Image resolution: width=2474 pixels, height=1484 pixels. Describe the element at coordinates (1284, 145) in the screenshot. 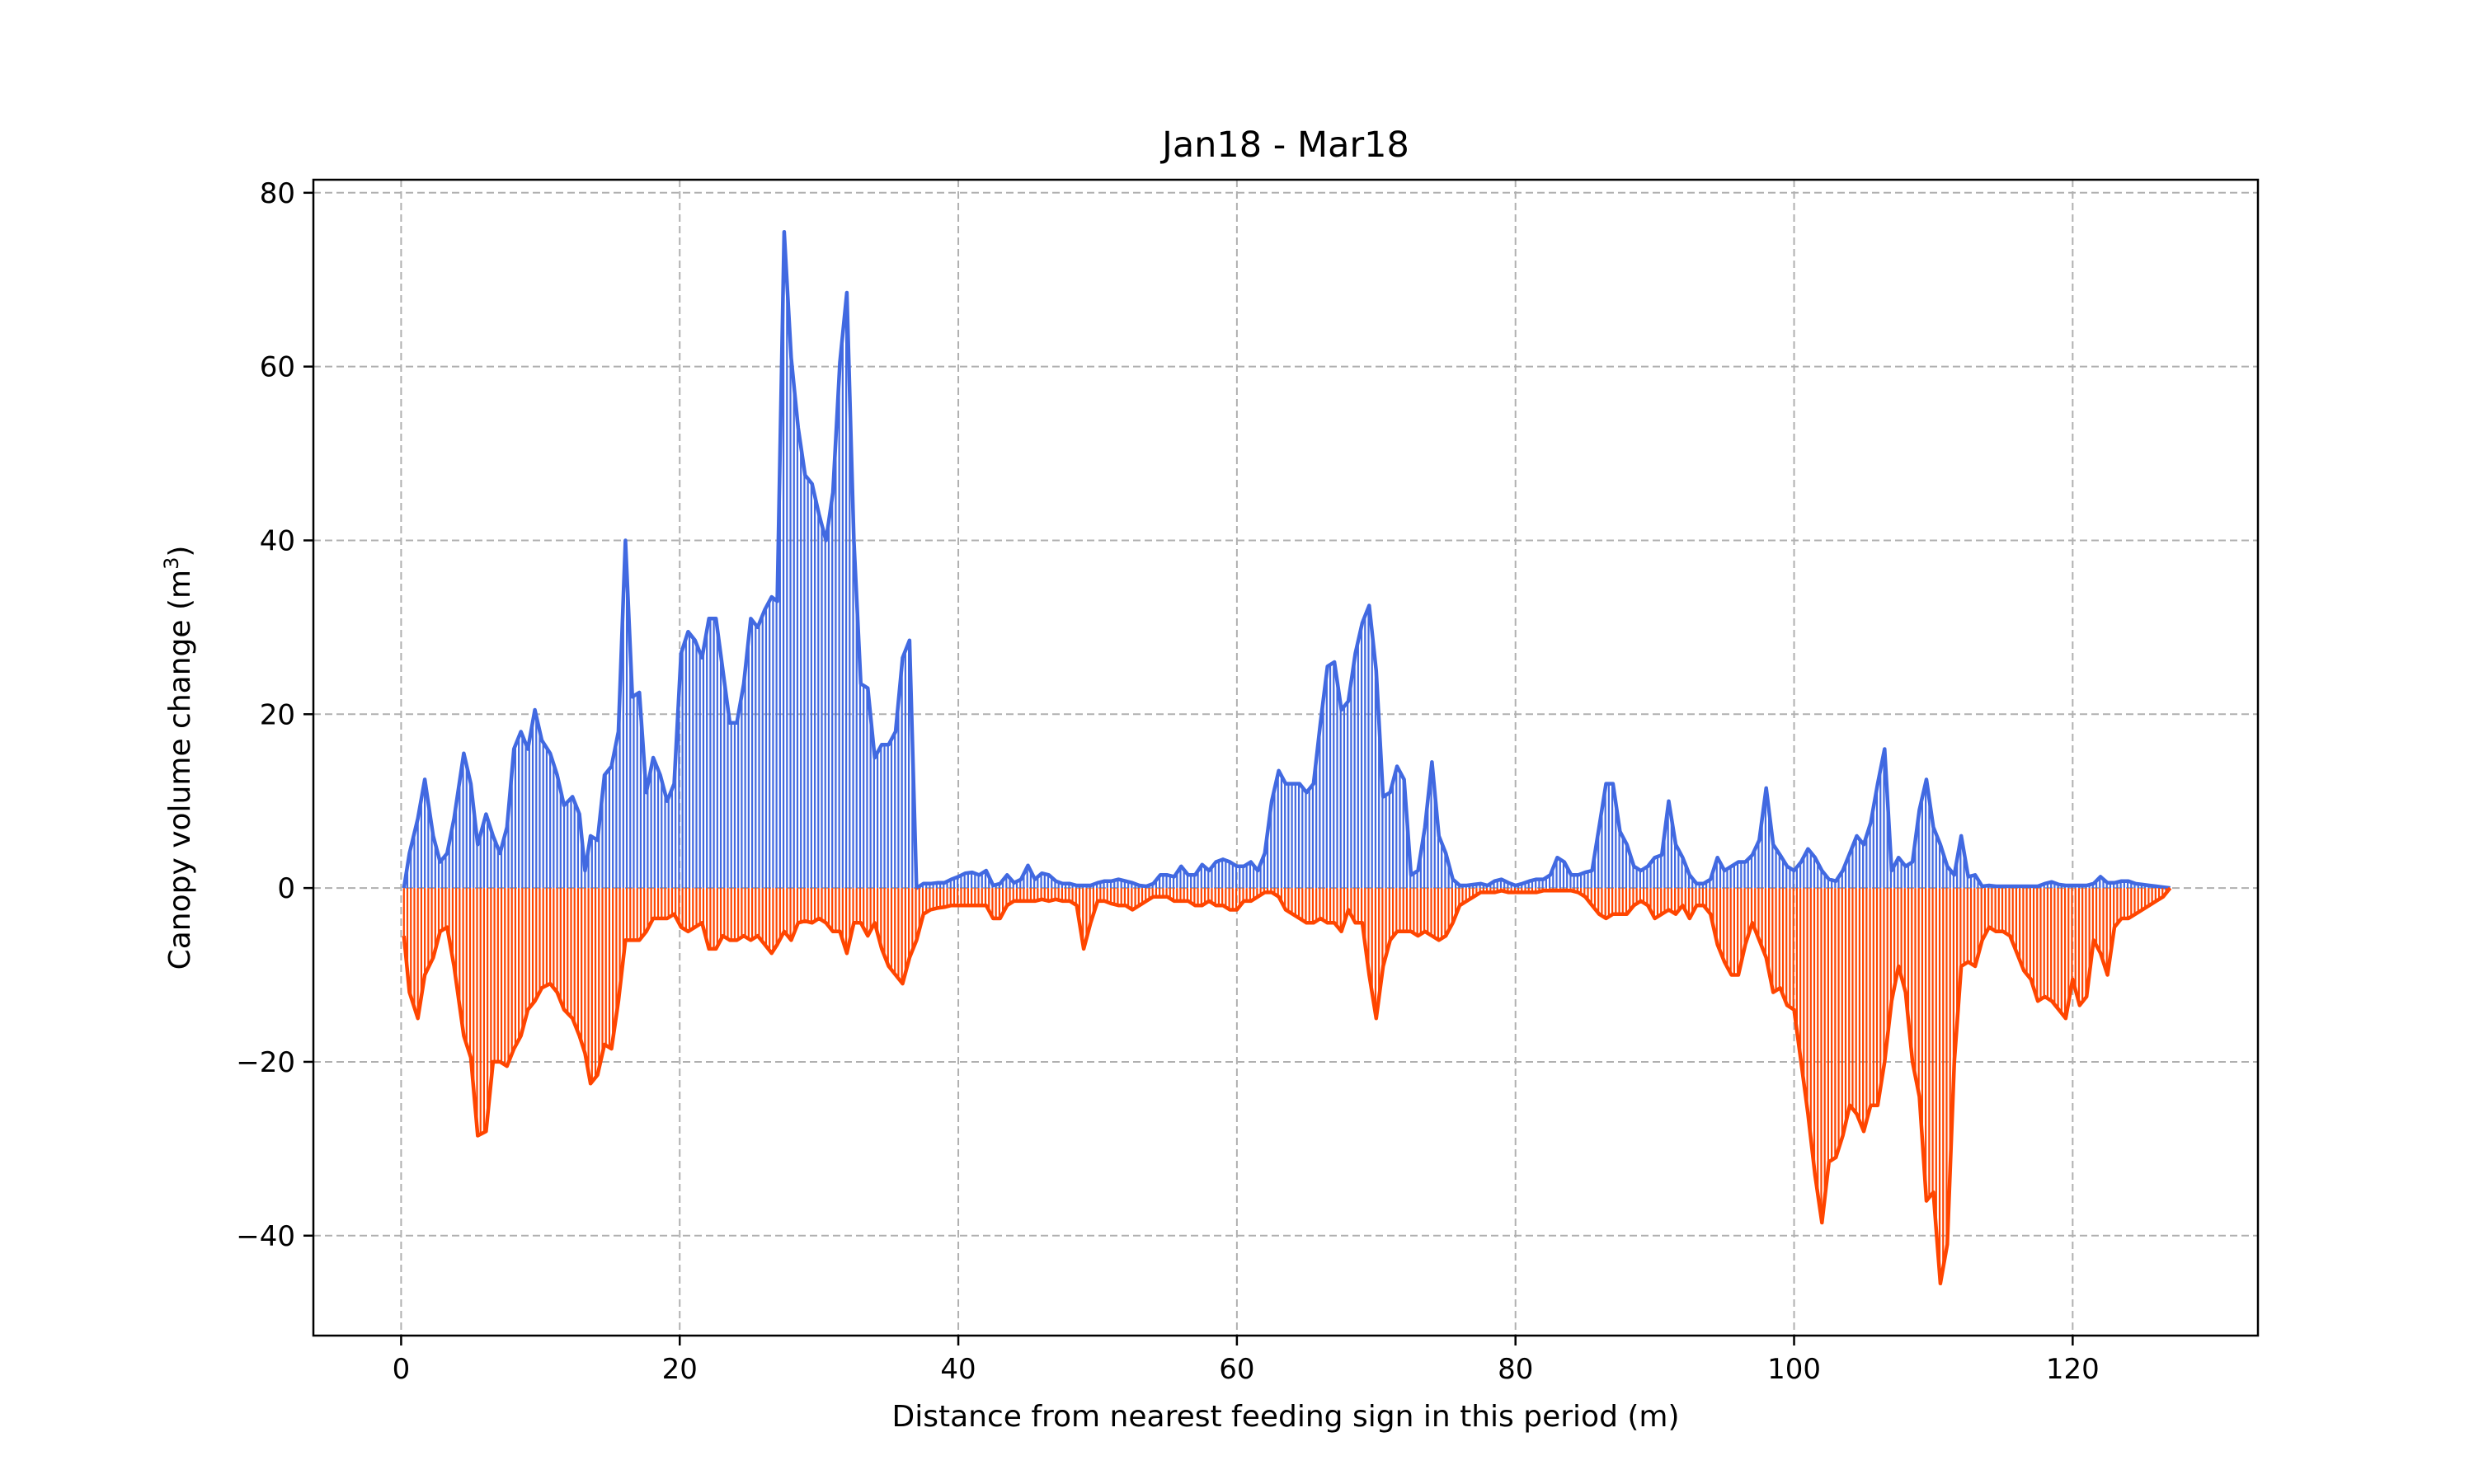

I see `chart-title: Jan18 - Mar18` at that location.